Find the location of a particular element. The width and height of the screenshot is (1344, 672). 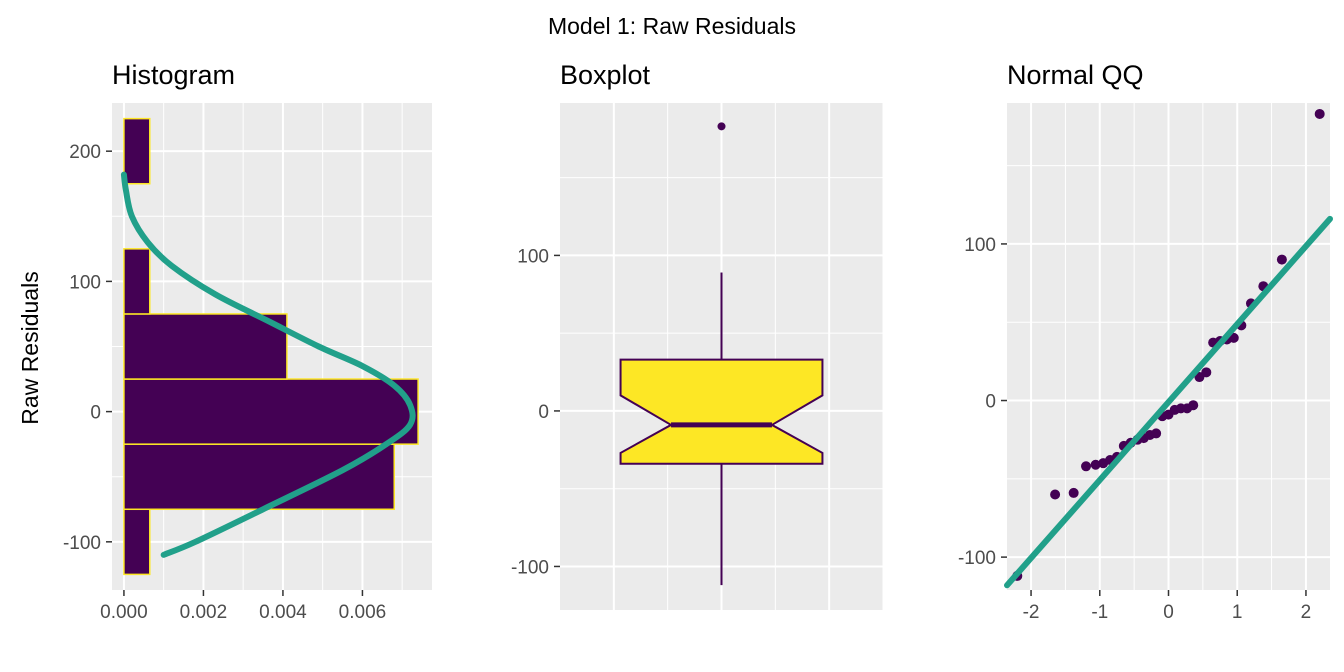

histogram-title: Histogram is located at coordinates (173, 75).